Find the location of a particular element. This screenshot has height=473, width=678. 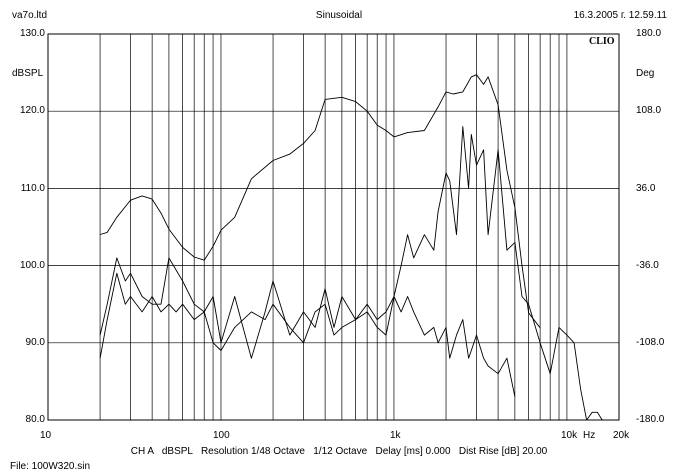

right-tick-label: -108.0 is located at coordinates (650, 342).